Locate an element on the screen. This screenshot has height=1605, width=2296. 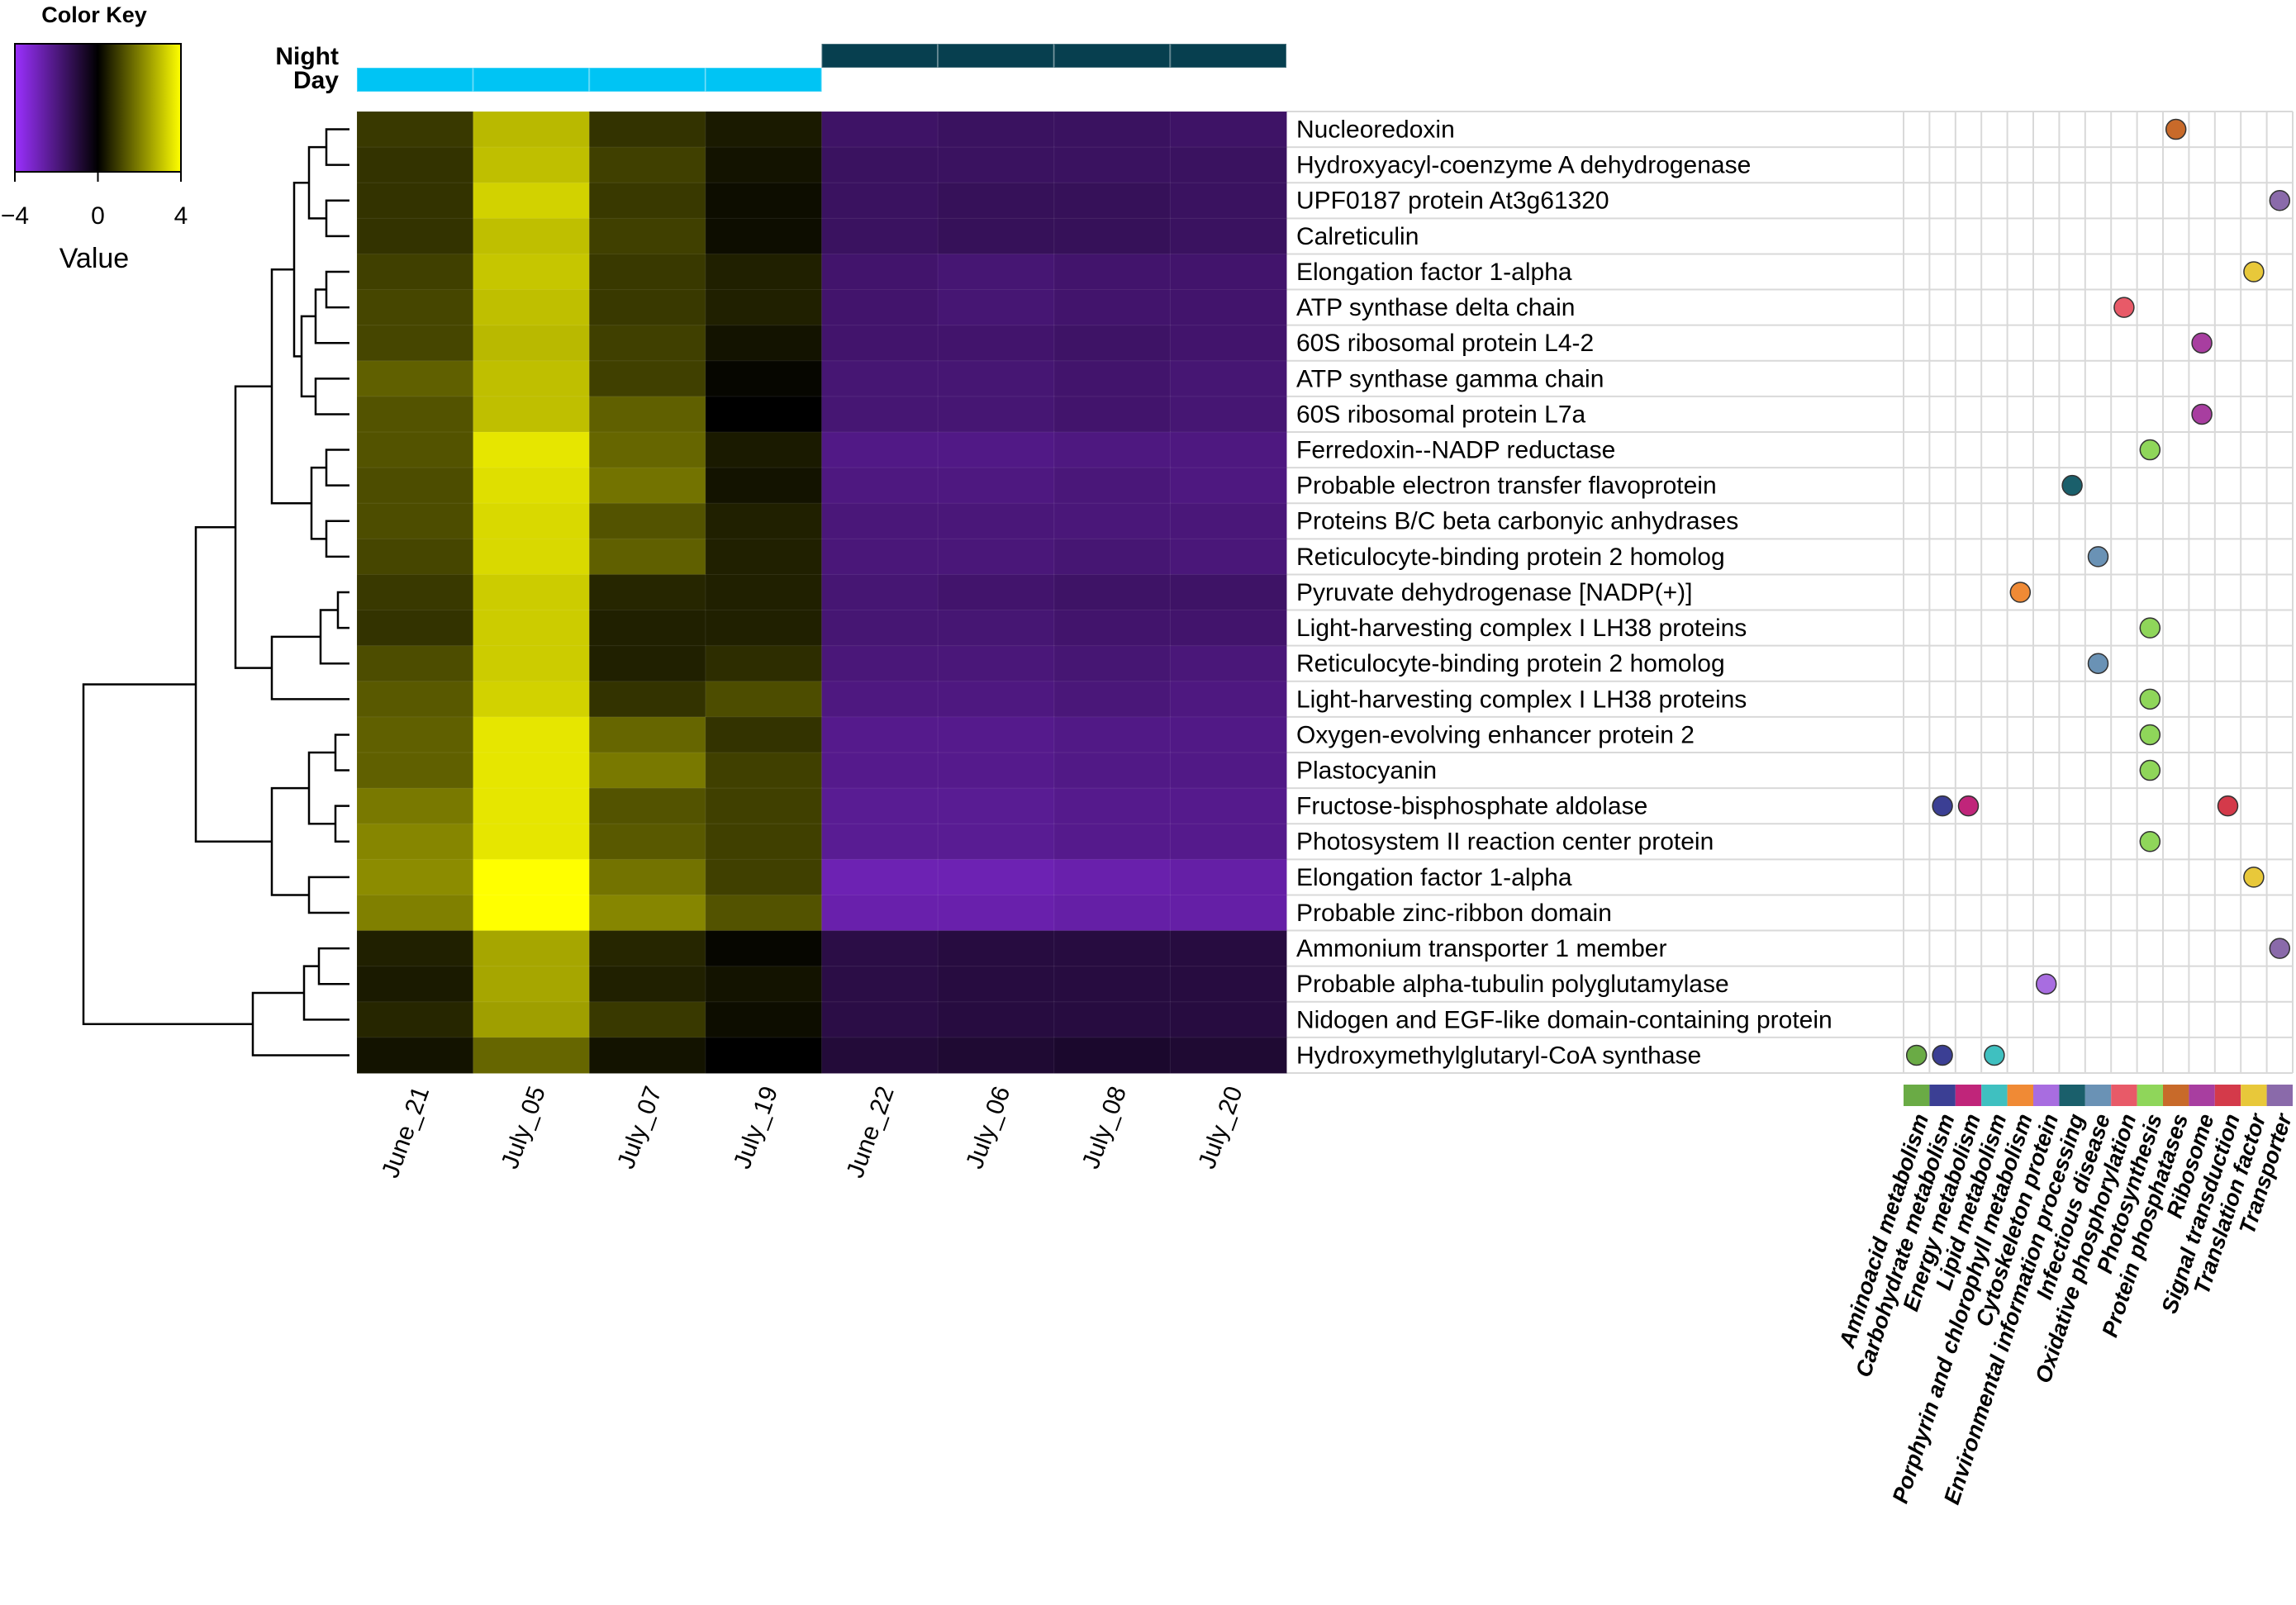
row-label: Elongation factor 1-alpha is located at coordinates (1434, 272).